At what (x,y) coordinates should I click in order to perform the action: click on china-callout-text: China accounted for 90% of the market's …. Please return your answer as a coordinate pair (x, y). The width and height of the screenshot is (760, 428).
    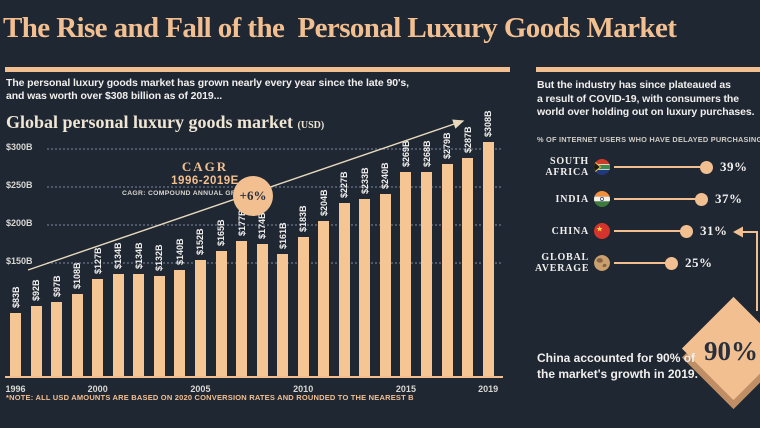
    Looking at the image, I should click on (617, 366).